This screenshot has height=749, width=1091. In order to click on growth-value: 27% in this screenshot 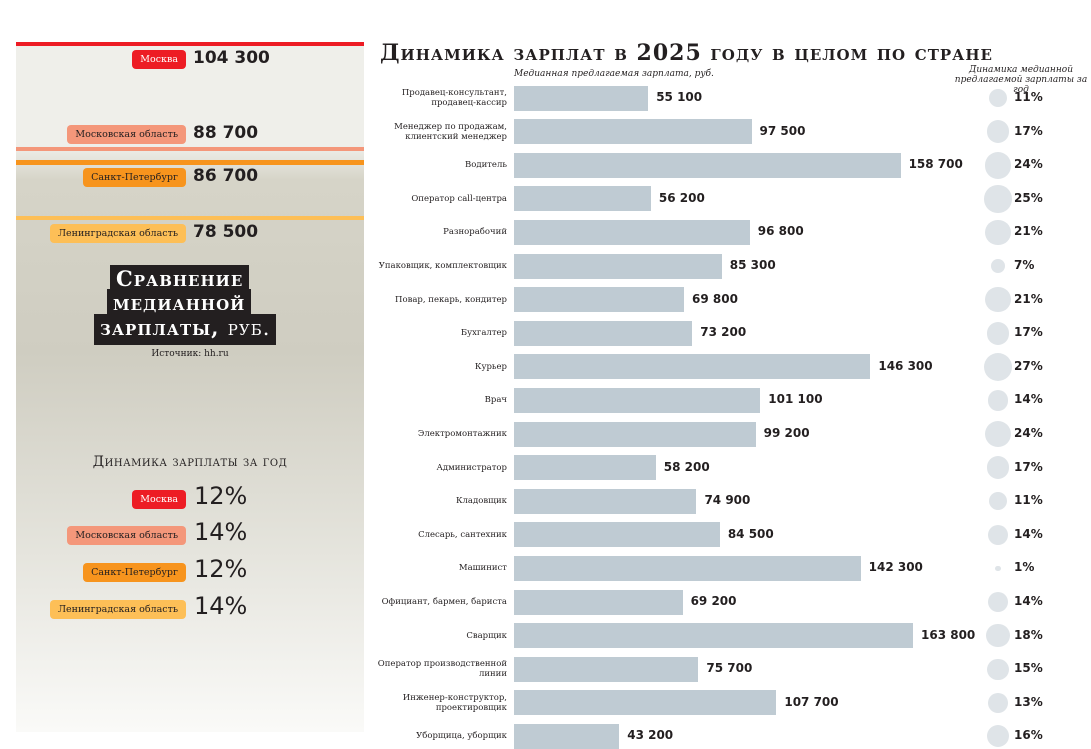, I will do `click(1028, 365)`.